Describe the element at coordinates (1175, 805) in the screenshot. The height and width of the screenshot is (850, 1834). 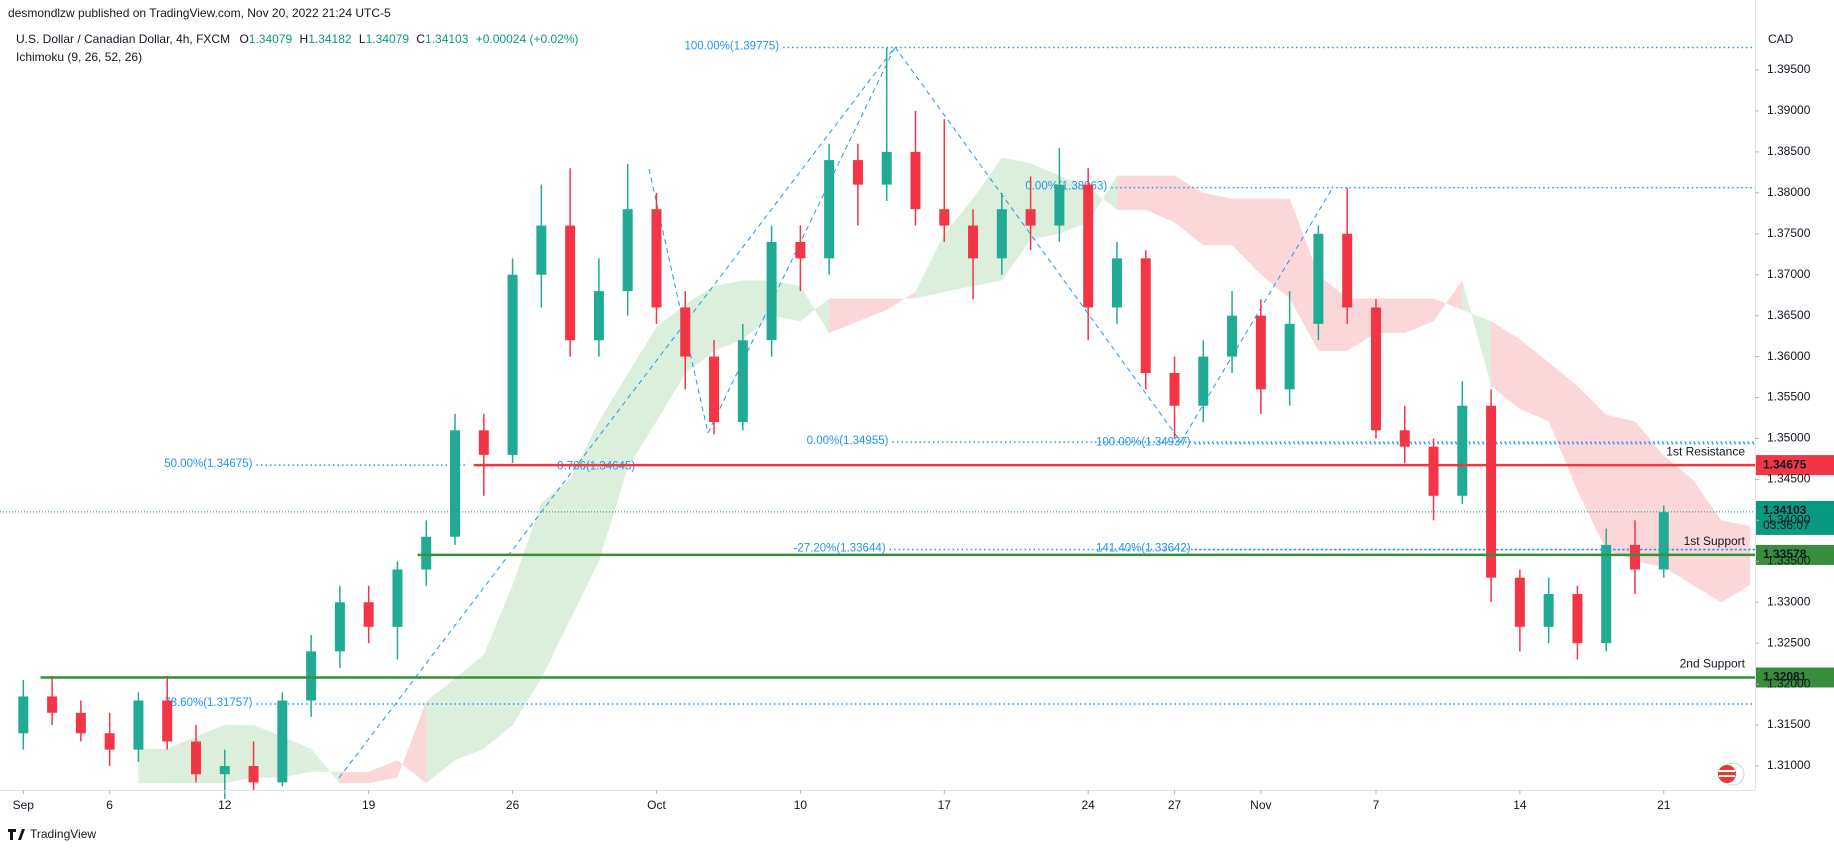
I see `x-tick-label: 27` at that location.